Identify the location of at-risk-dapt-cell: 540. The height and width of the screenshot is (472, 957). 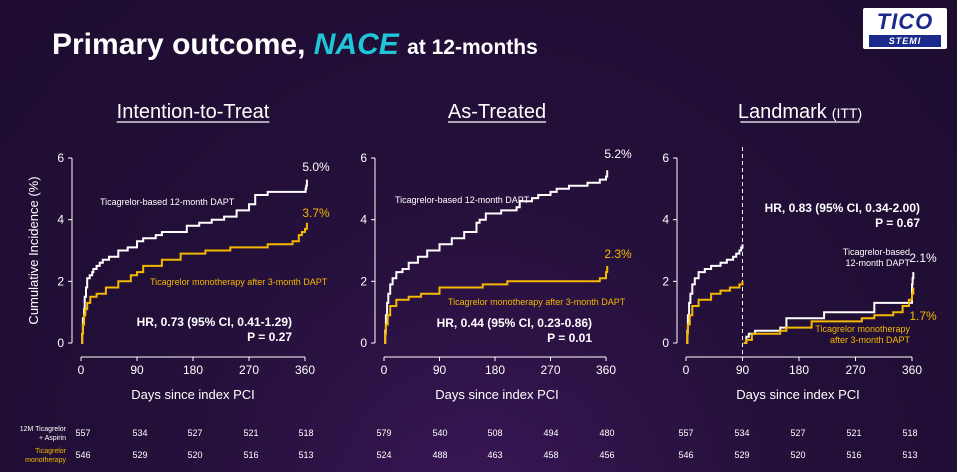
(439, 433).